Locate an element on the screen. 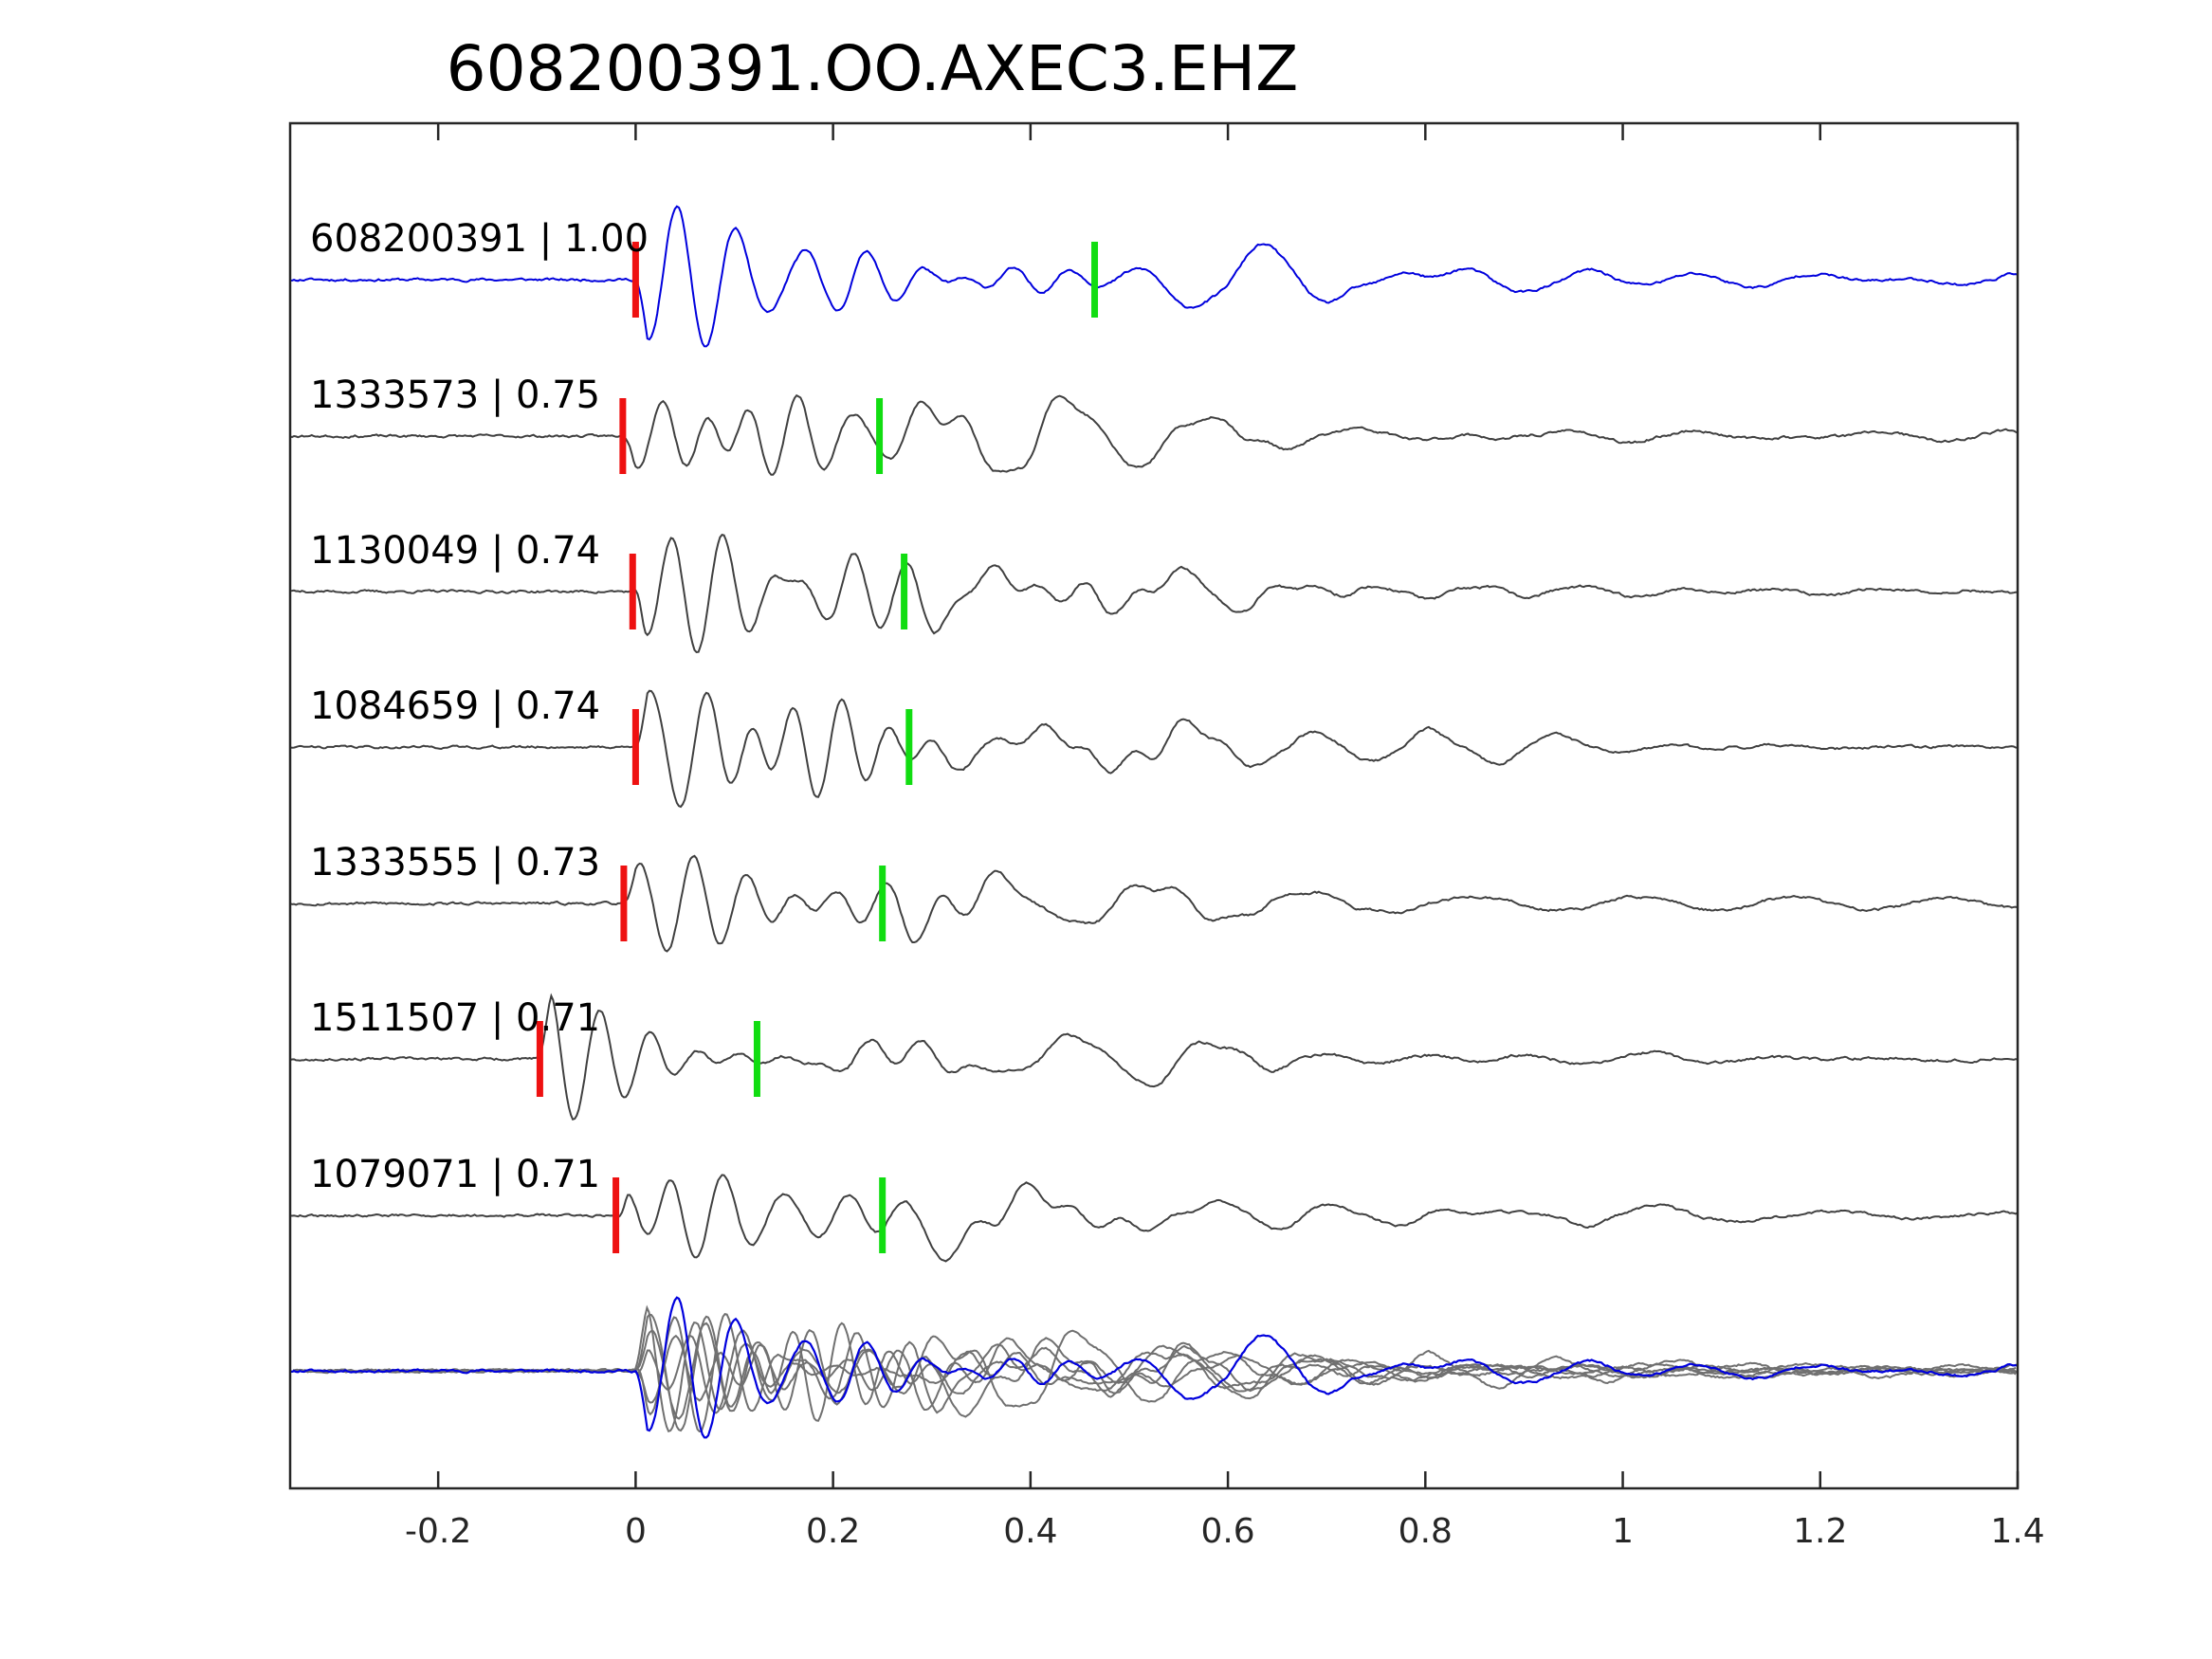  trace-group: 1084659 | 0.74 is located at coordinates (1154, 746).